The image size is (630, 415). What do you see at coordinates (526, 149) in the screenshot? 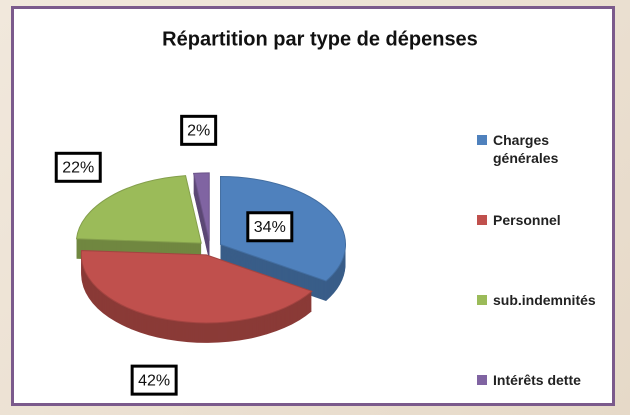
I see `legend-label: Charges générales` at bounding box center [526, 149].